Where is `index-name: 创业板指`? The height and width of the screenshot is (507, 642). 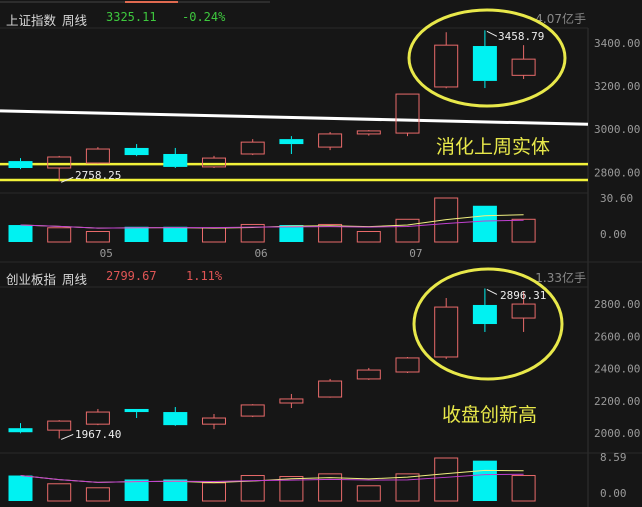 index-name: 创业板指 is located at coordinates (31, 279).